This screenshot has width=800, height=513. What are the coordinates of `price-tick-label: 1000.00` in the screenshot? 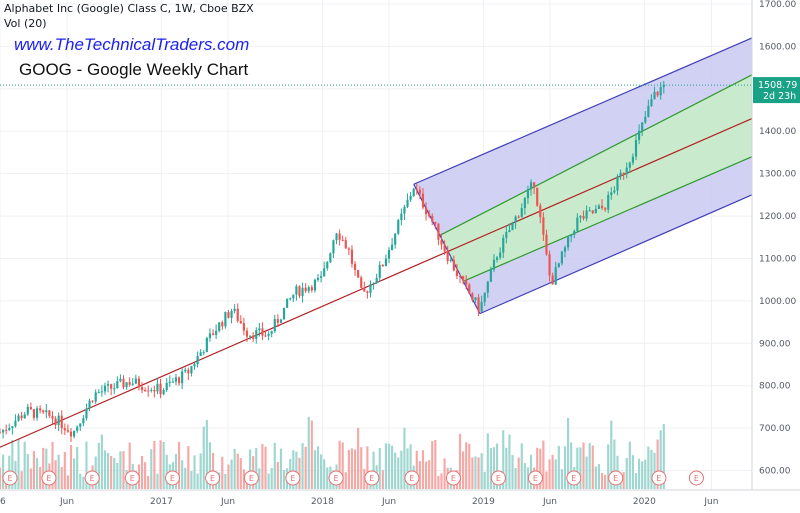 It's located at (777, 302).